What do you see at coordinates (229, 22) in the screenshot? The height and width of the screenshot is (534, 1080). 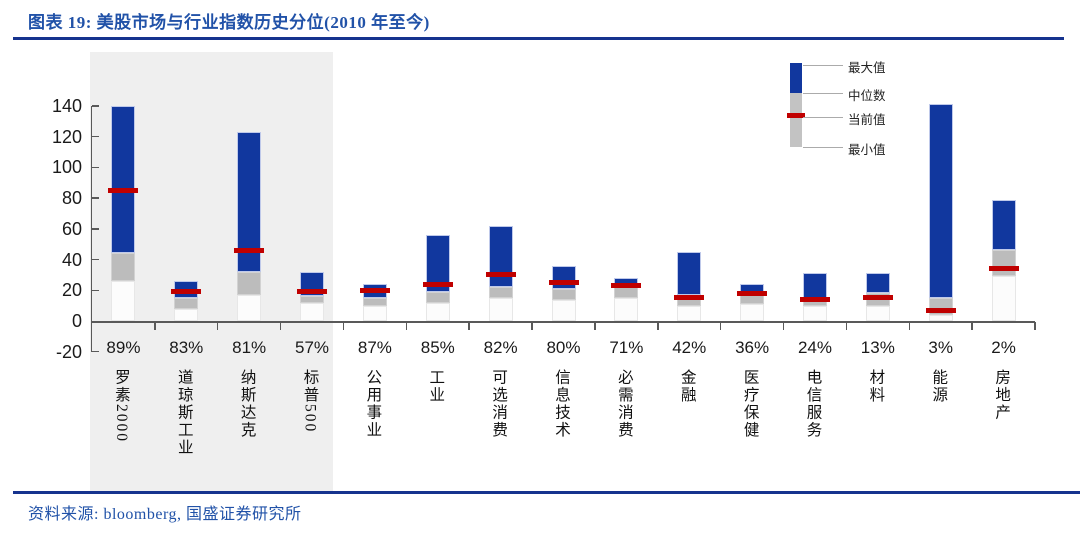 I see `figure-title: 图表 19: 美股市场与行业指数历史分位(2010 年至今)` at bounding box center [229, 22].